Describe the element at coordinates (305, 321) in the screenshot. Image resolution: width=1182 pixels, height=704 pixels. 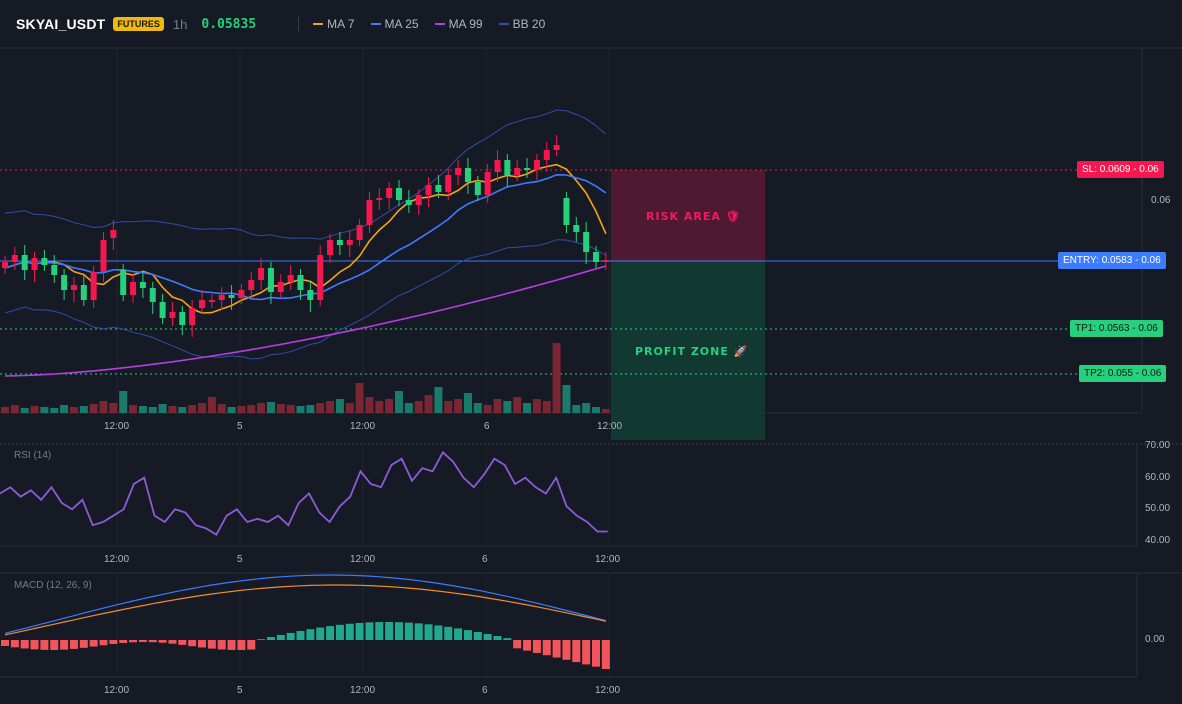
I see `ma99-line` at that location.